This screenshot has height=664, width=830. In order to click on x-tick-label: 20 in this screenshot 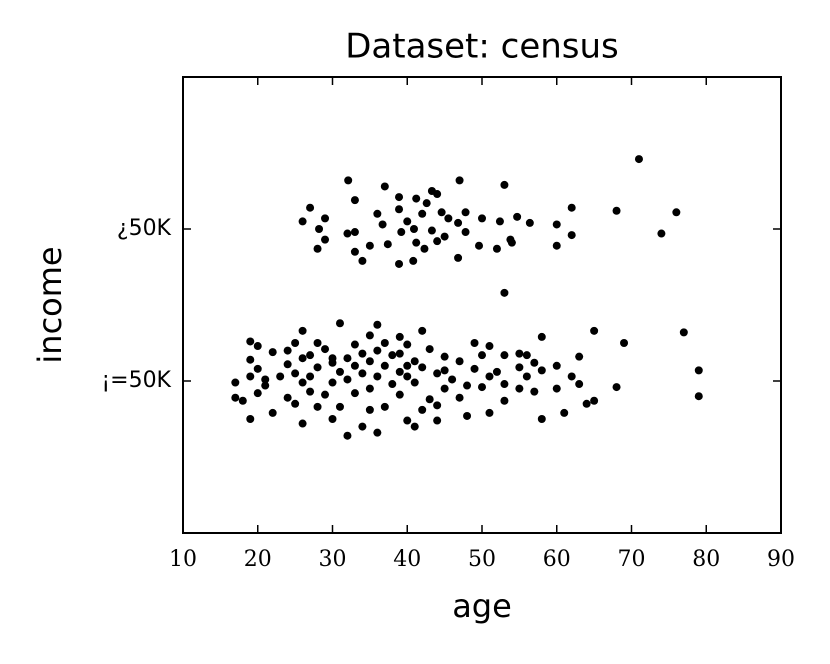, I will do `click(258, 559)`.